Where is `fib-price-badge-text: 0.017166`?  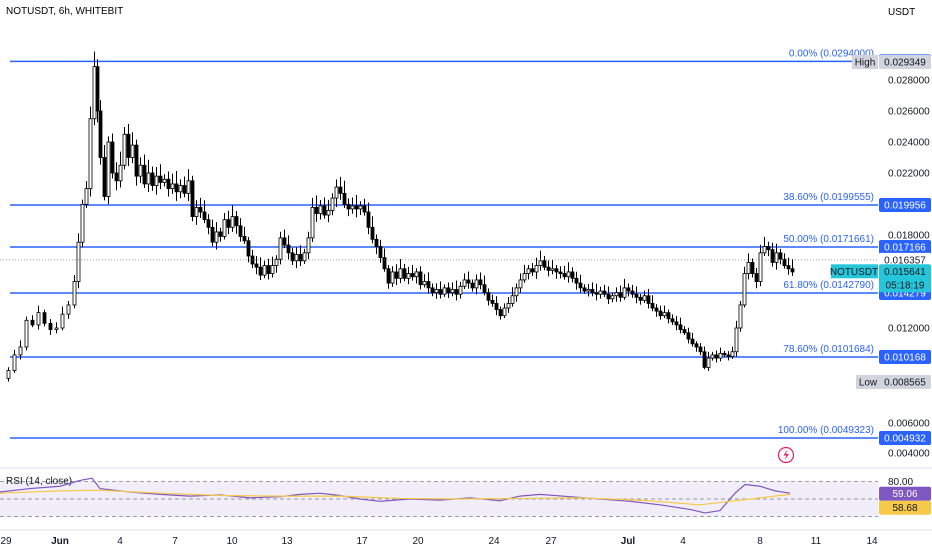
fib-price-badge-text: 0.017166 is located at coordinates (905, 248).